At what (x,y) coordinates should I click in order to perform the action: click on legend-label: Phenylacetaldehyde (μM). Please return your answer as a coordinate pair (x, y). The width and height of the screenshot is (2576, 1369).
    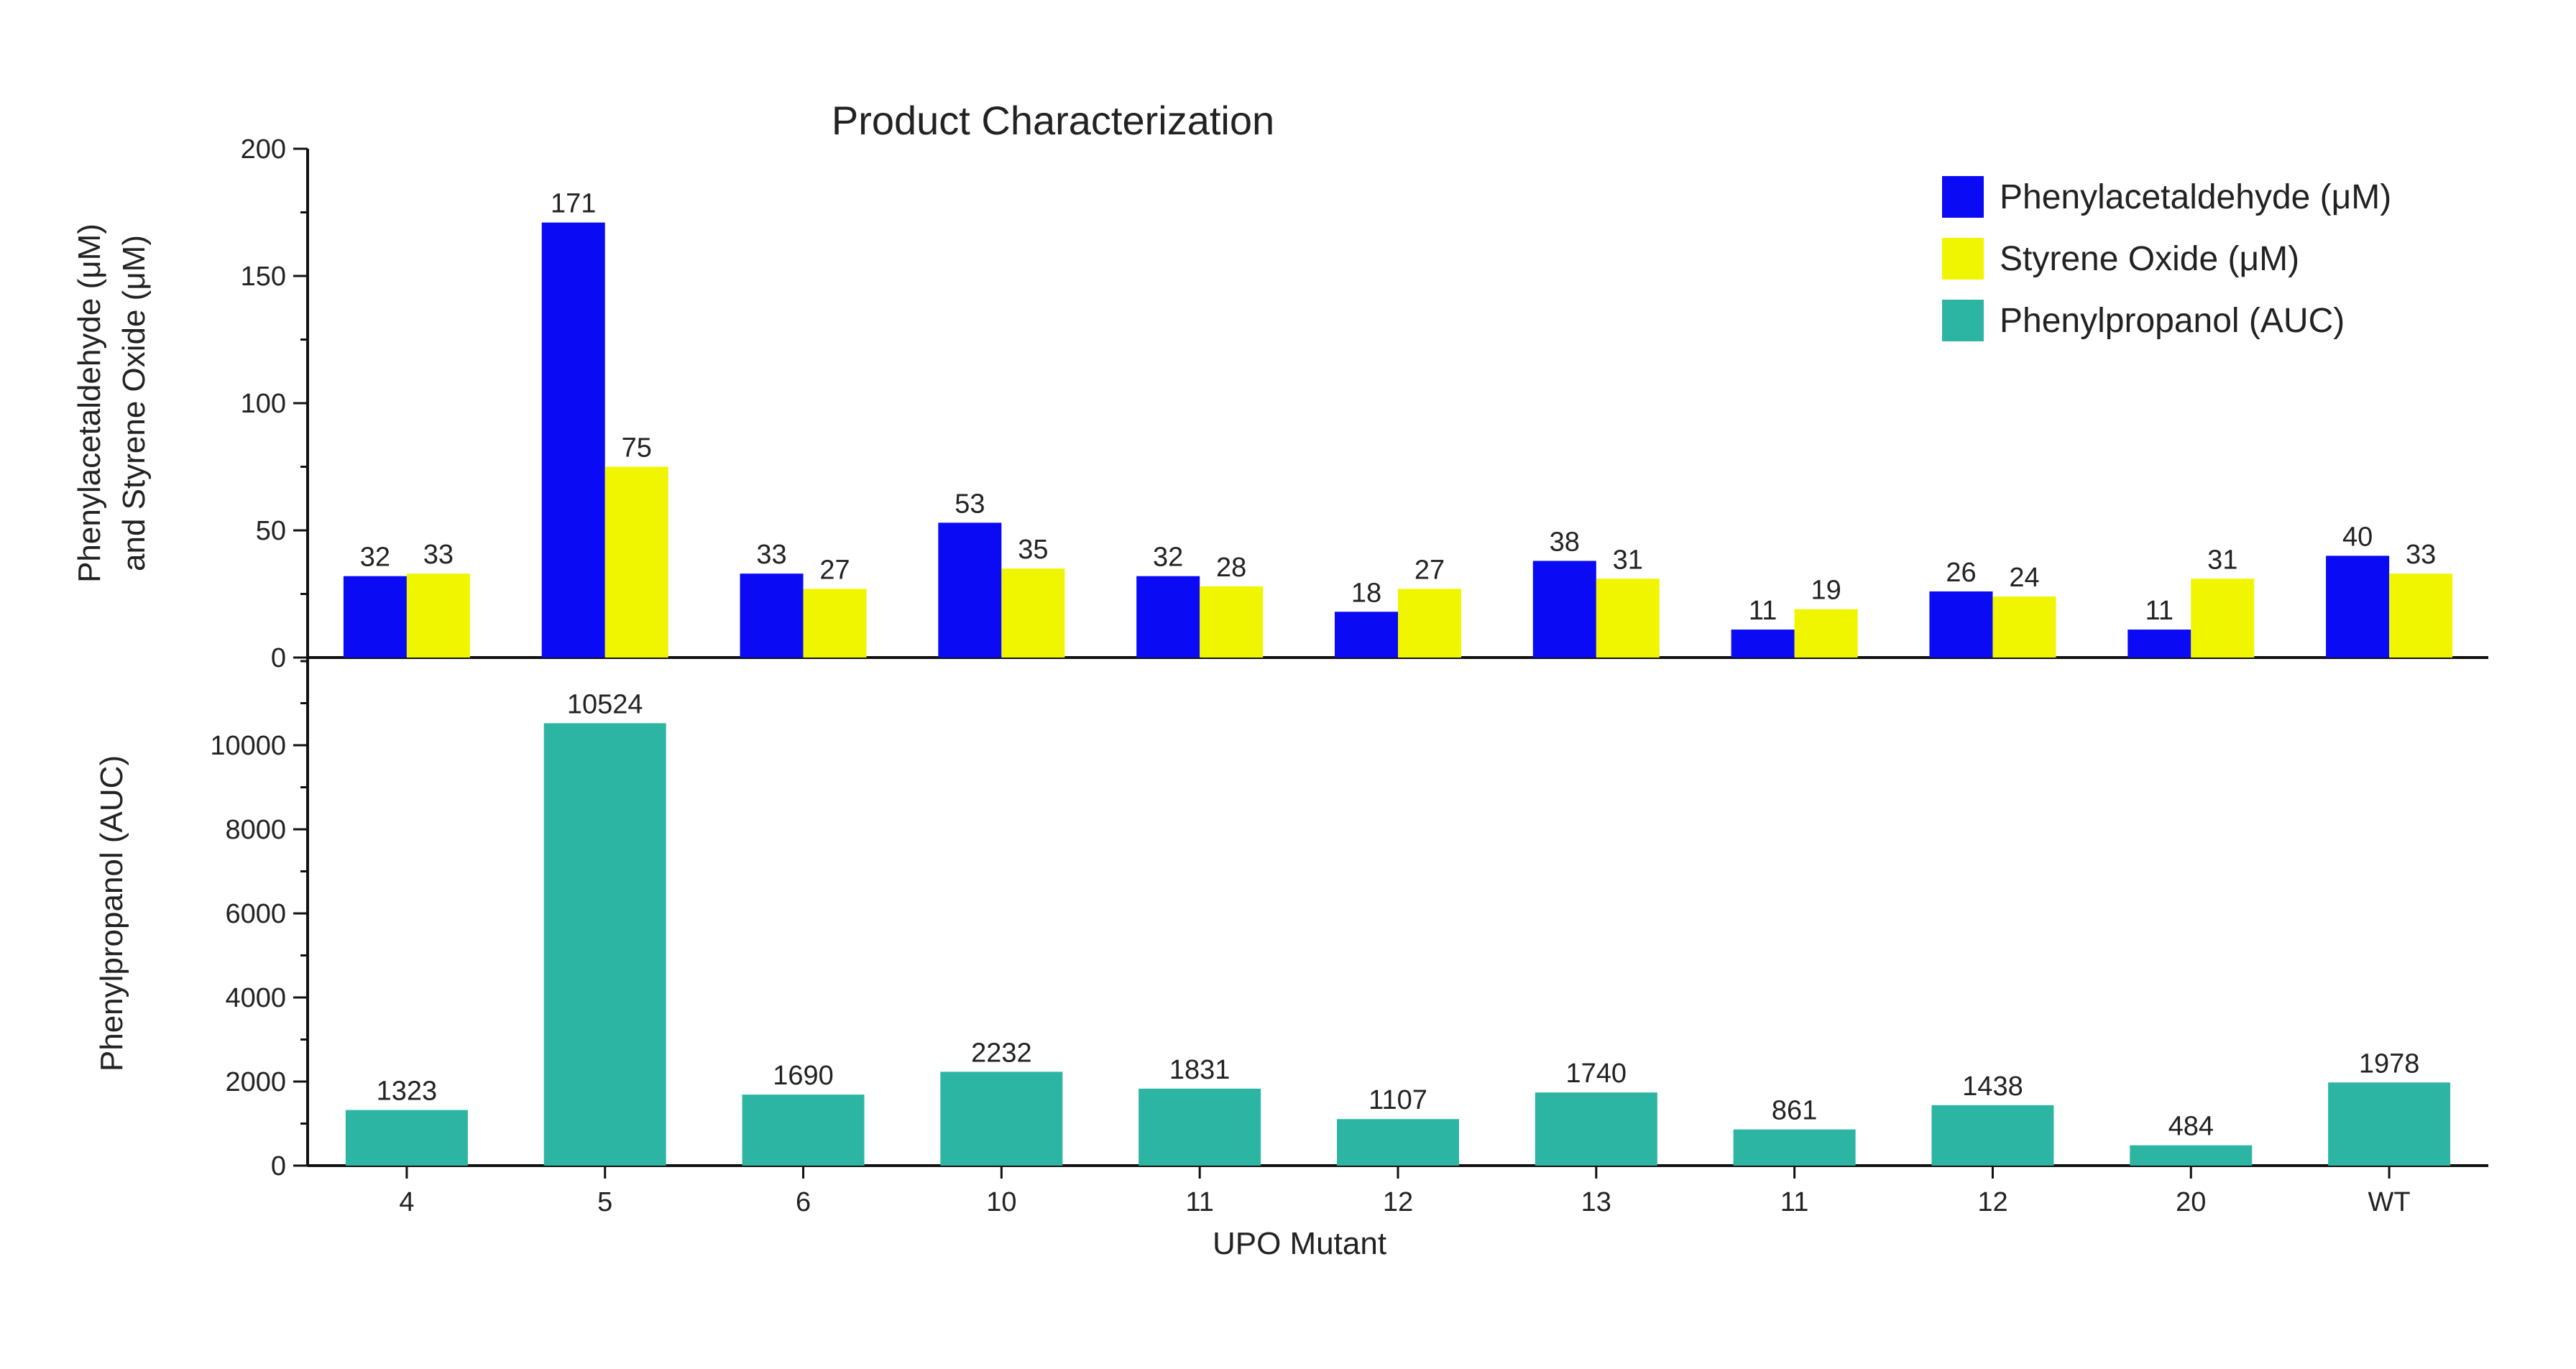
    Looking at the image, I should click on (2195, 197).